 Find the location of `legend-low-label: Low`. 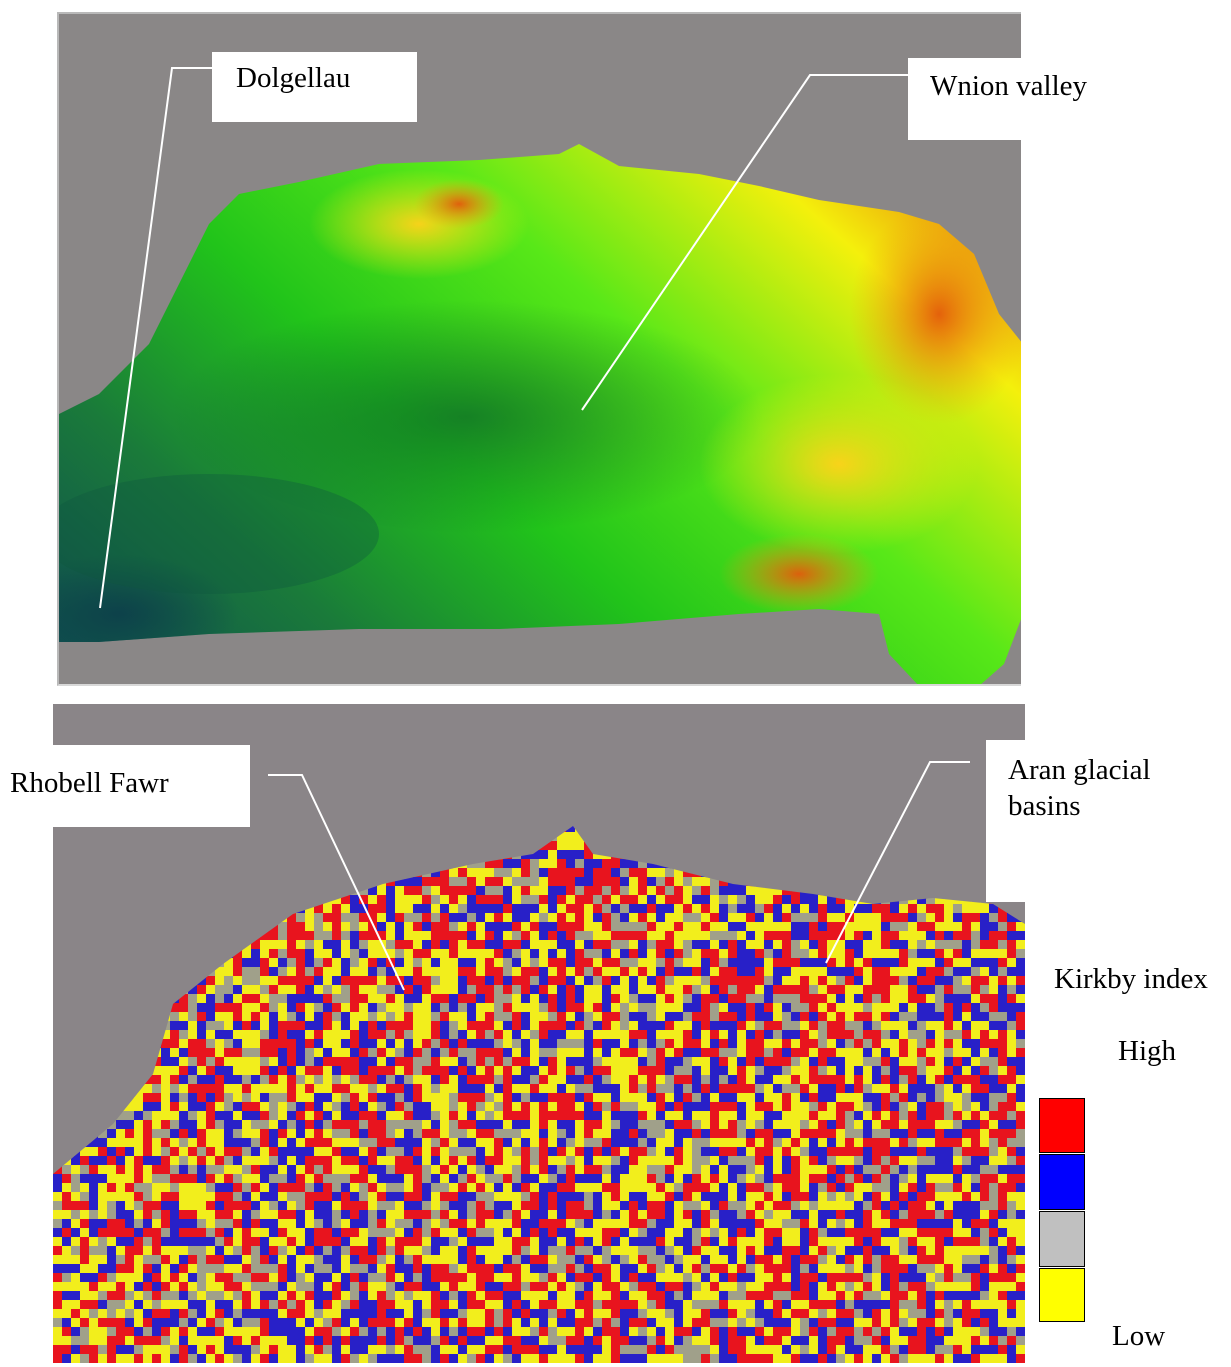

legend-low-label: Low is located at coordinates (1139, 1336).